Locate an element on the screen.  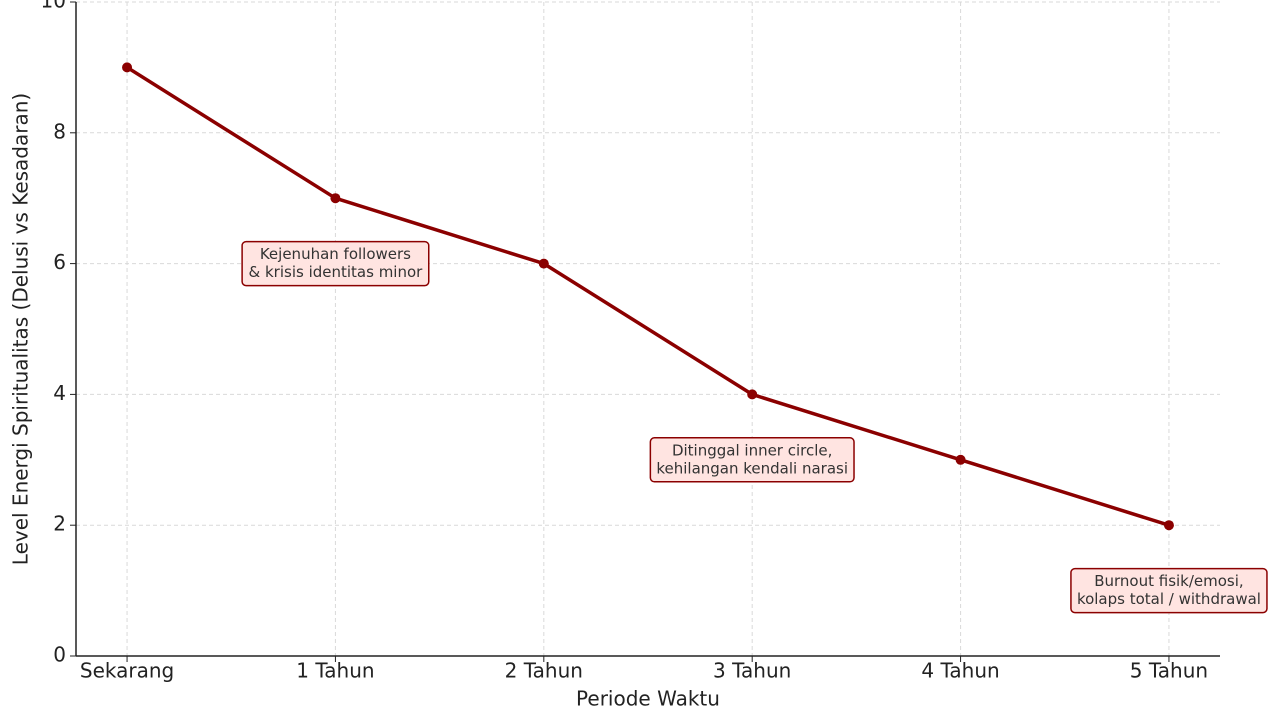
x-tick-label: Sekarang is located at coordinates (127, 671).